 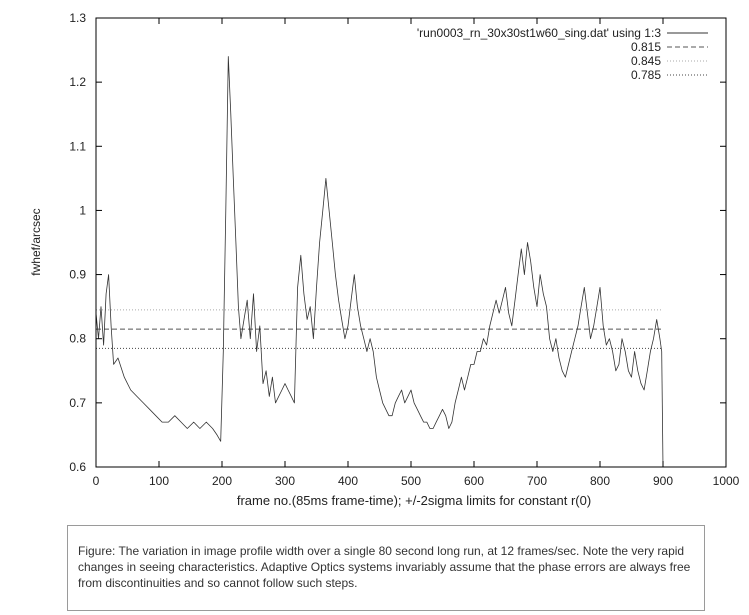 I want to click on y-tick-label: 0.9, so click(x=77, y=275).